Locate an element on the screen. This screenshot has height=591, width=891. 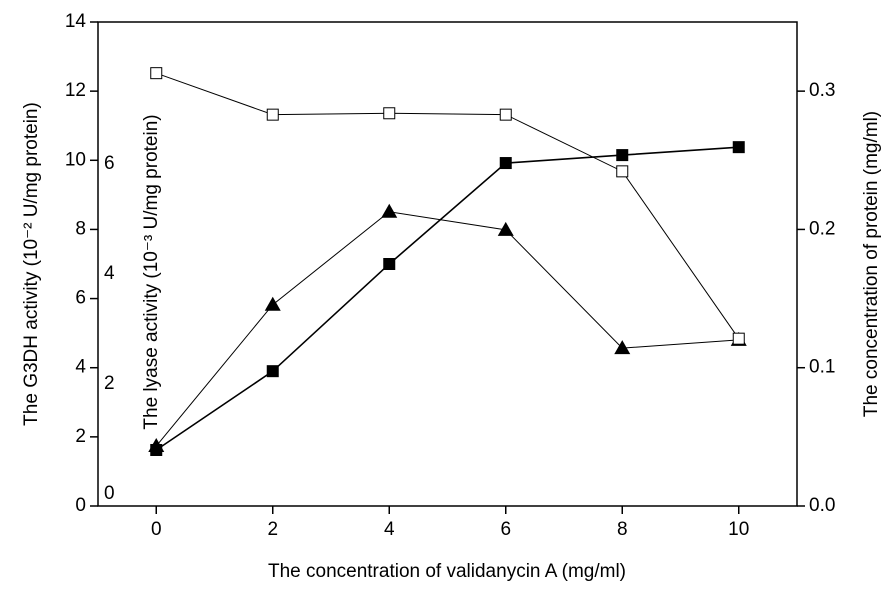
y3-tick-label: 0 is located at coordinates (109, 493).